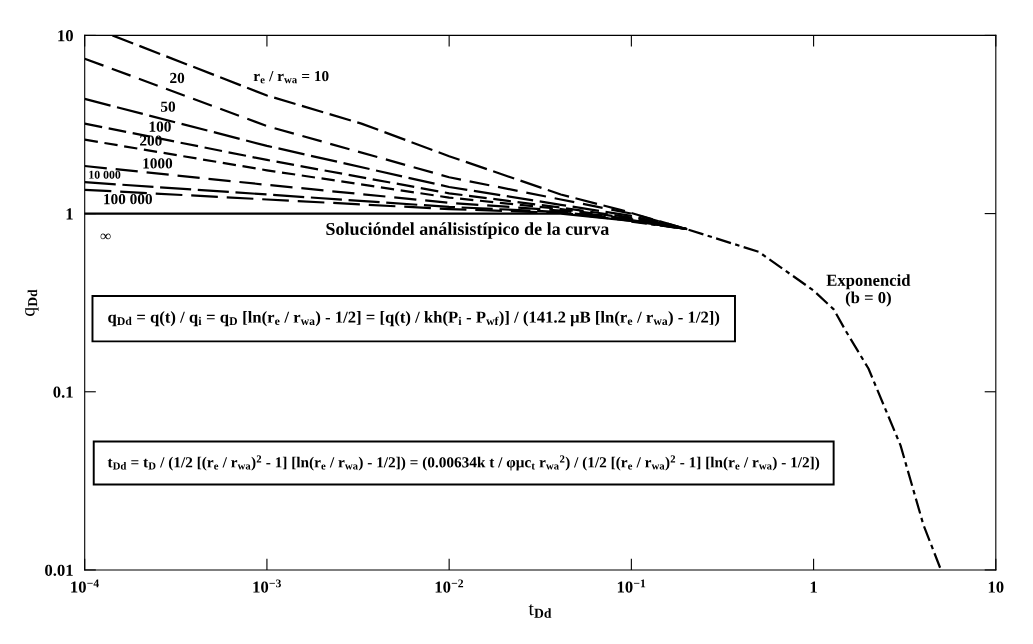  What do you see at coordinates (69, 214) in the screenshot?
I see `y-tick-label: 1` at bounding box center [69, 214].